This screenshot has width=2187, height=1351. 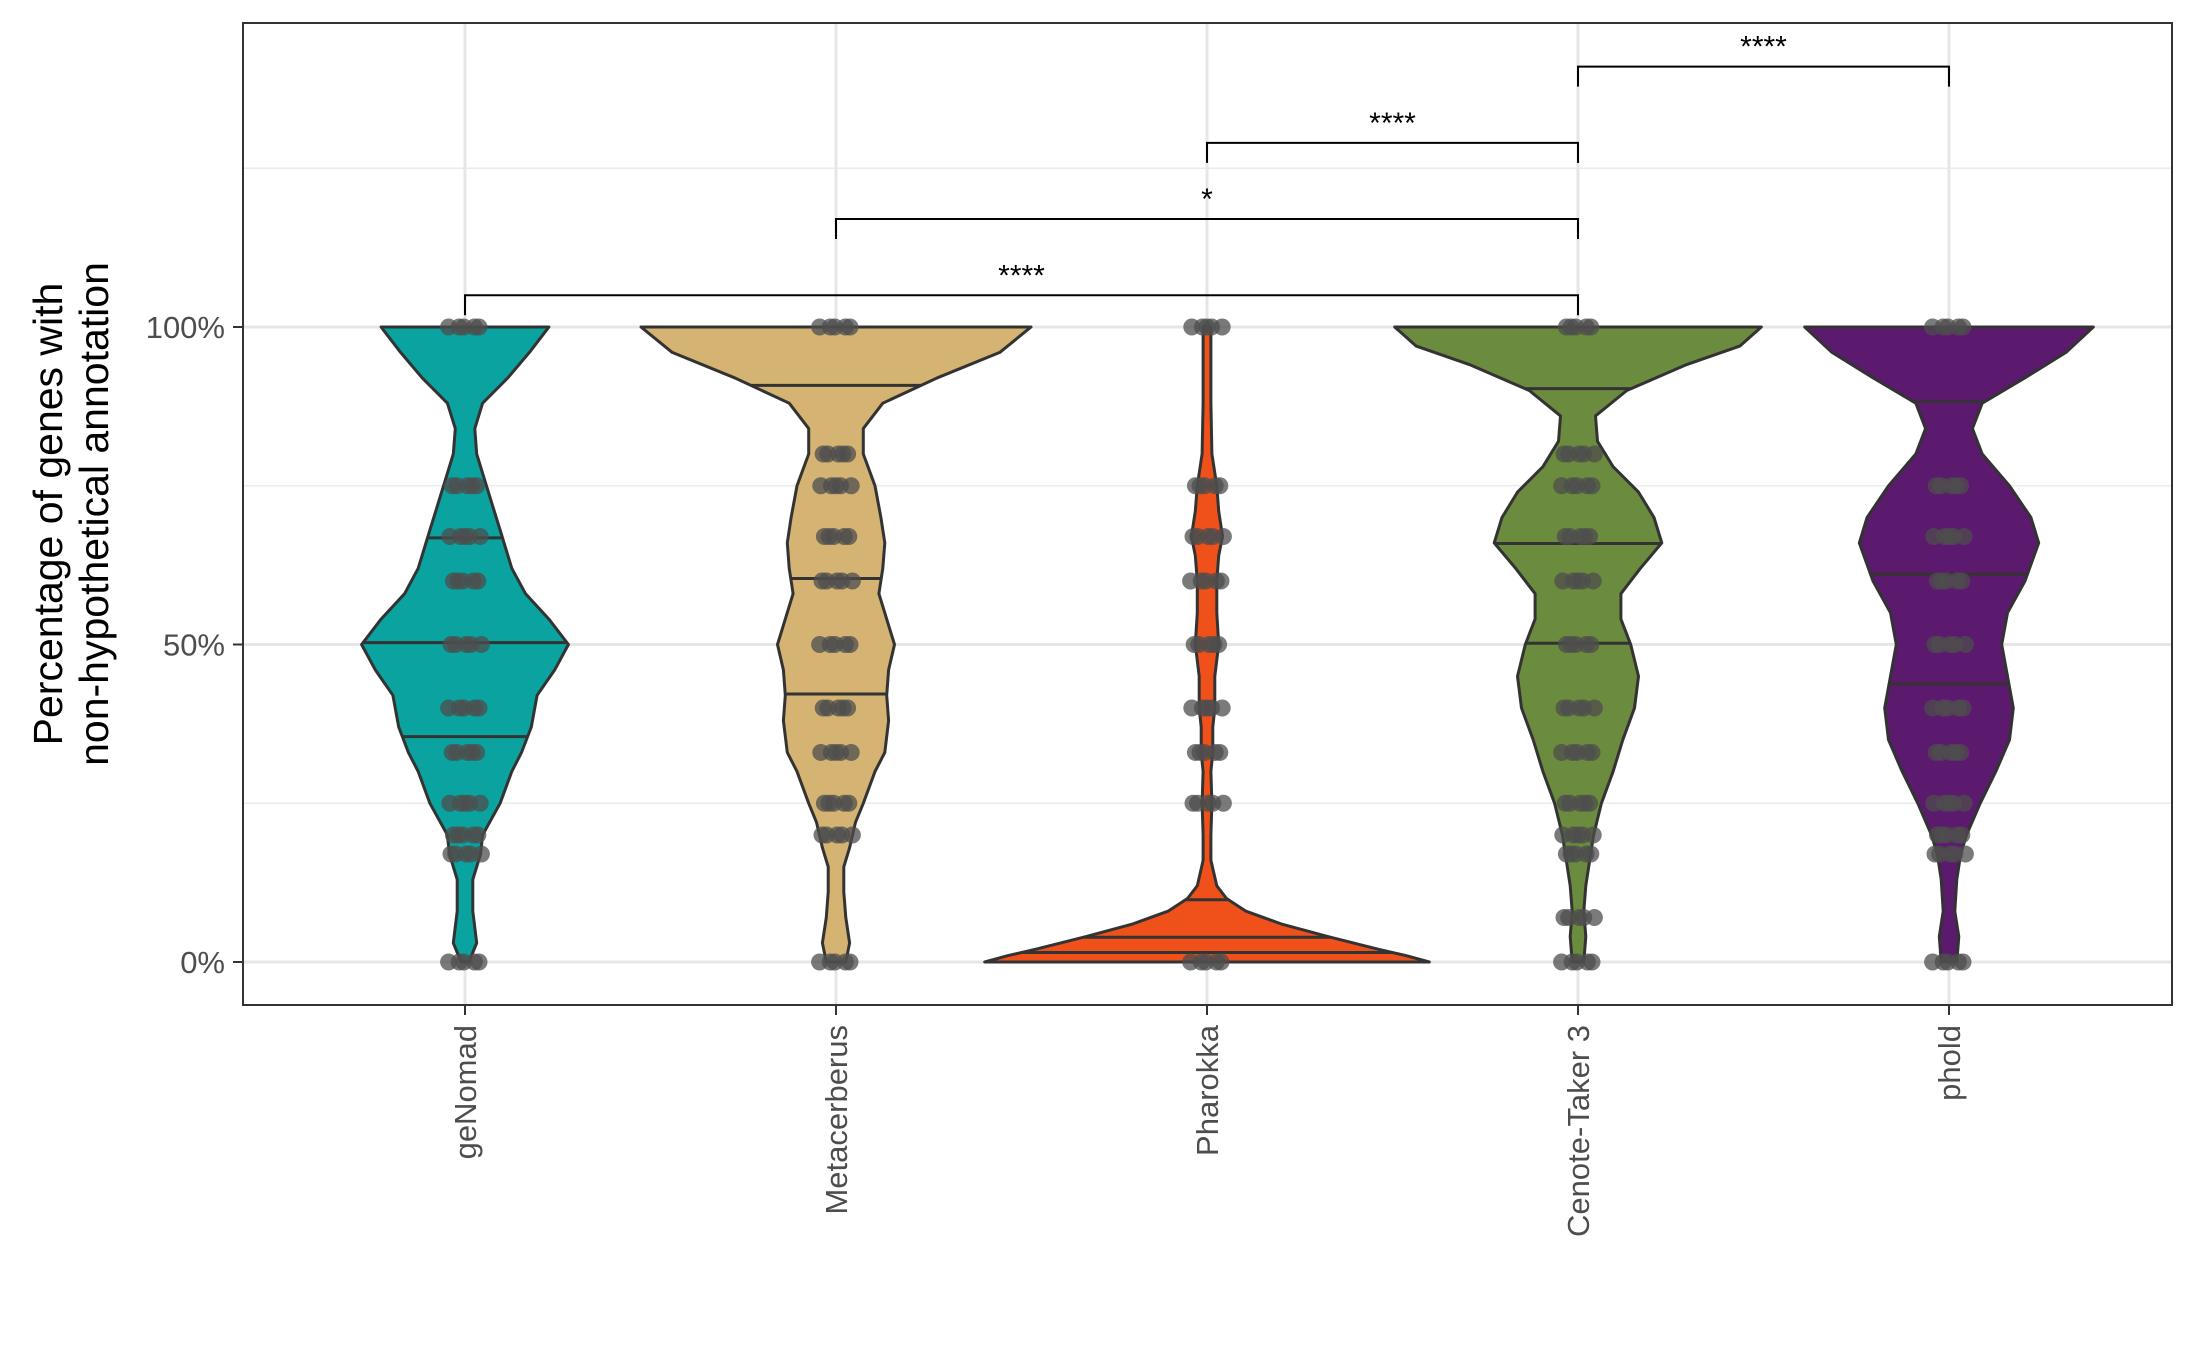 I want to click on x-tick-label: geNomad, so click(x=465, y=1092).